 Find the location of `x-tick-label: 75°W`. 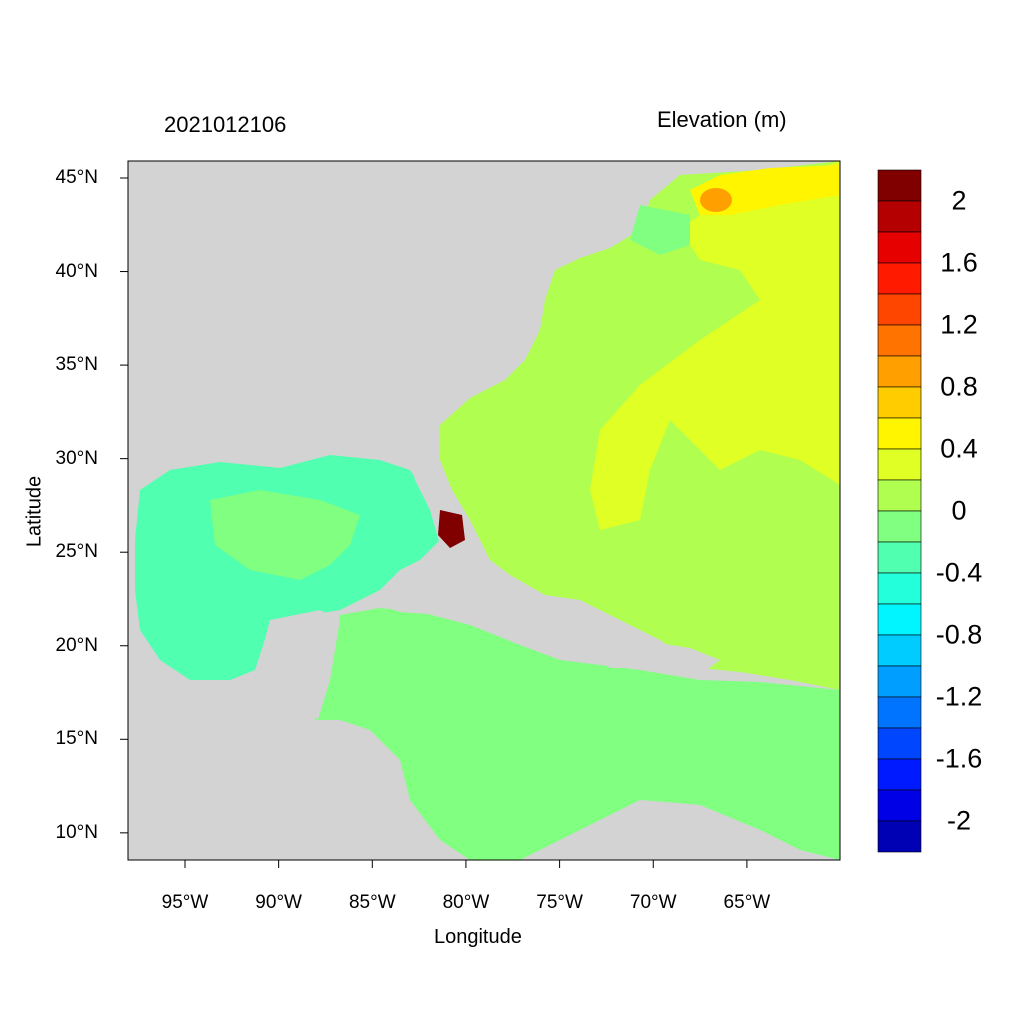

x-tick-label: 75°W is located at coordinates (559, 902).